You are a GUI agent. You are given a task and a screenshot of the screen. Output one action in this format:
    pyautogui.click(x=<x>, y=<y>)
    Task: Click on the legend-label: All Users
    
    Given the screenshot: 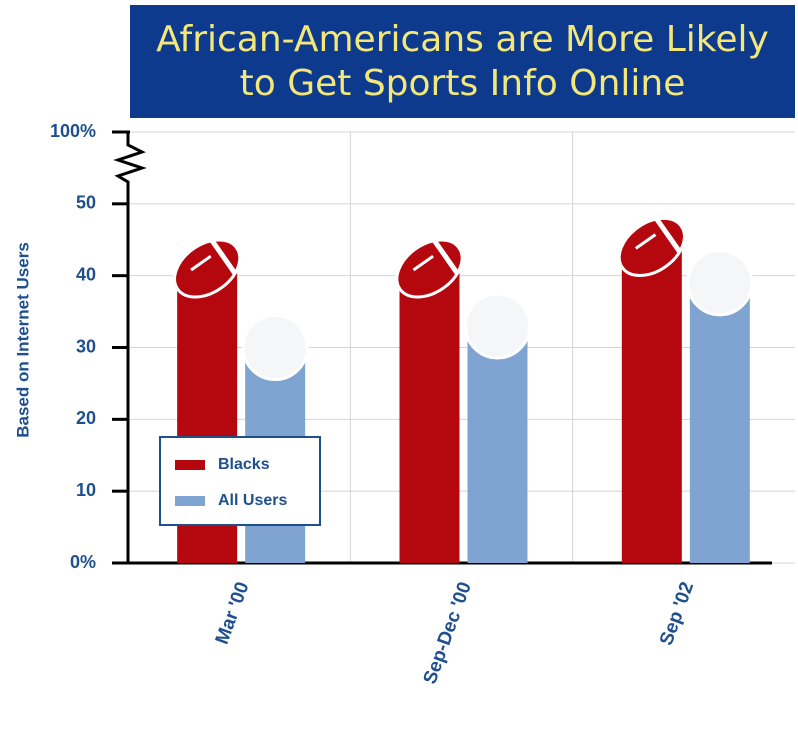 What is the action you would take?
    pyautogui.click(x=252, y=500)
    